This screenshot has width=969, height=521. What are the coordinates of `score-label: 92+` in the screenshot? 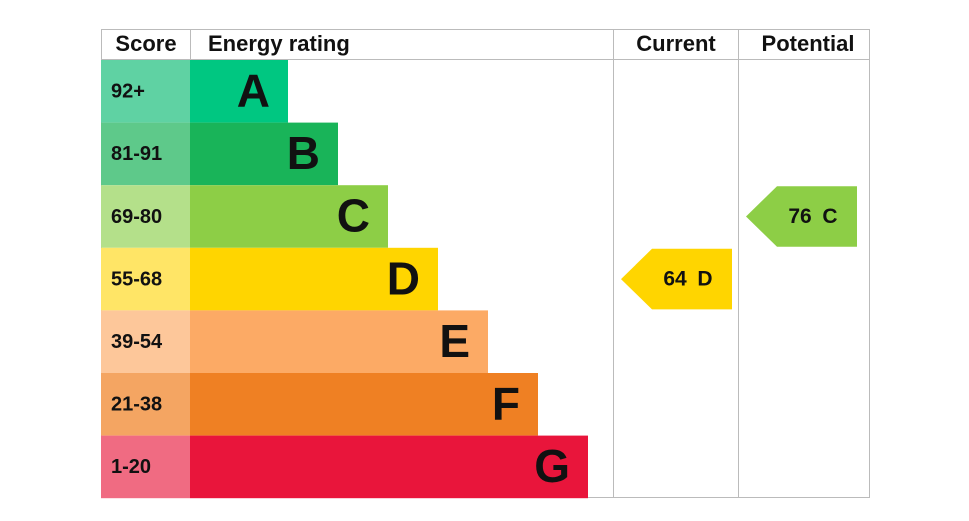 It's located at (128, 92).